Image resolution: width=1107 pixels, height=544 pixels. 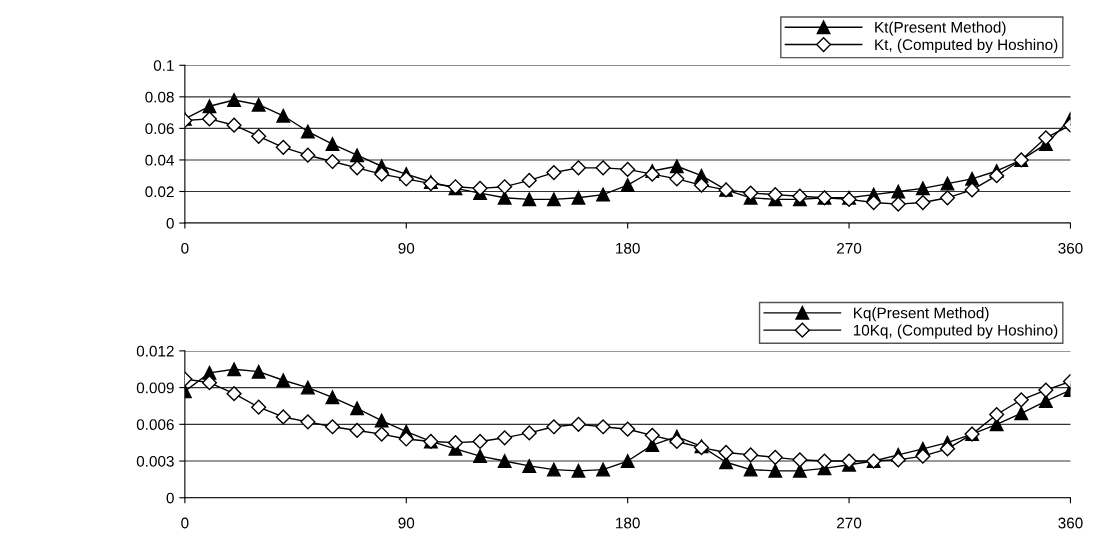 What do you see at coordinates (163, 65) in the screenshot?
I see `y-tick-label: 0.1` at bounding box center [163, 65].